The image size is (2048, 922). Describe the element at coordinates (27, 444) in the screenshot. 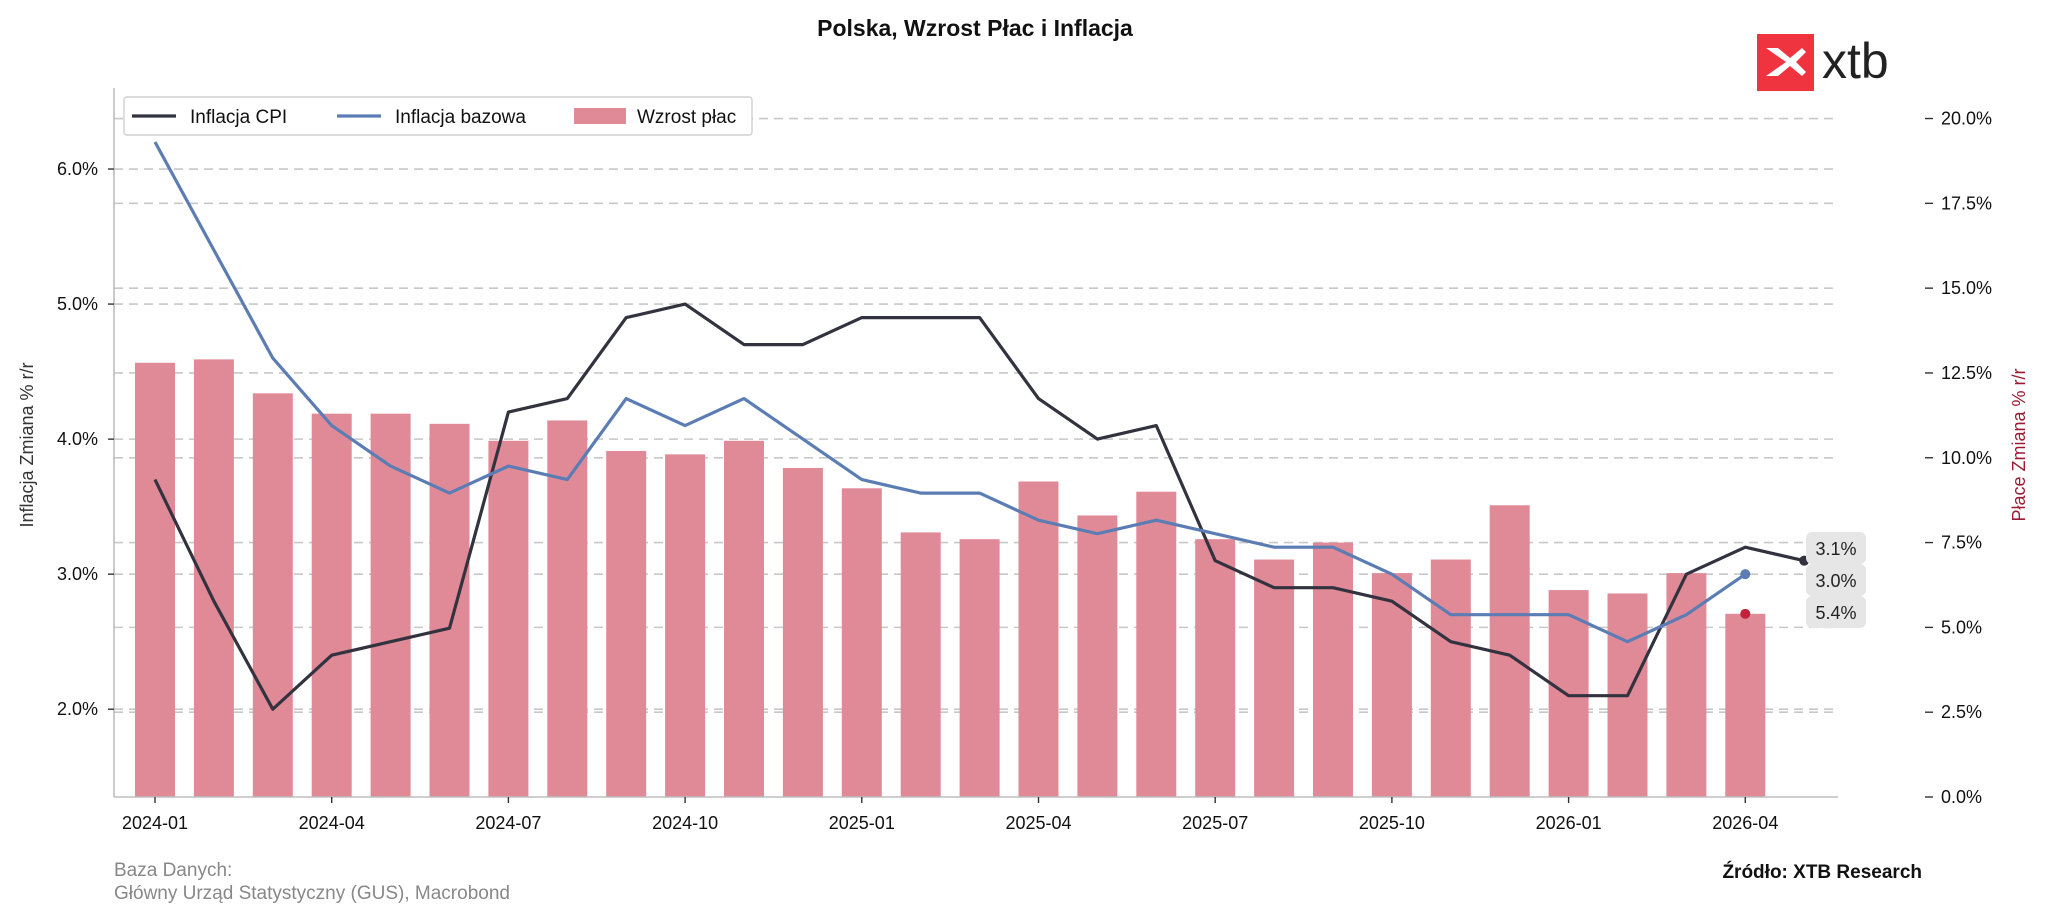

I see `left-axis-label: Inflacja Zmiana % r/r` at that location.